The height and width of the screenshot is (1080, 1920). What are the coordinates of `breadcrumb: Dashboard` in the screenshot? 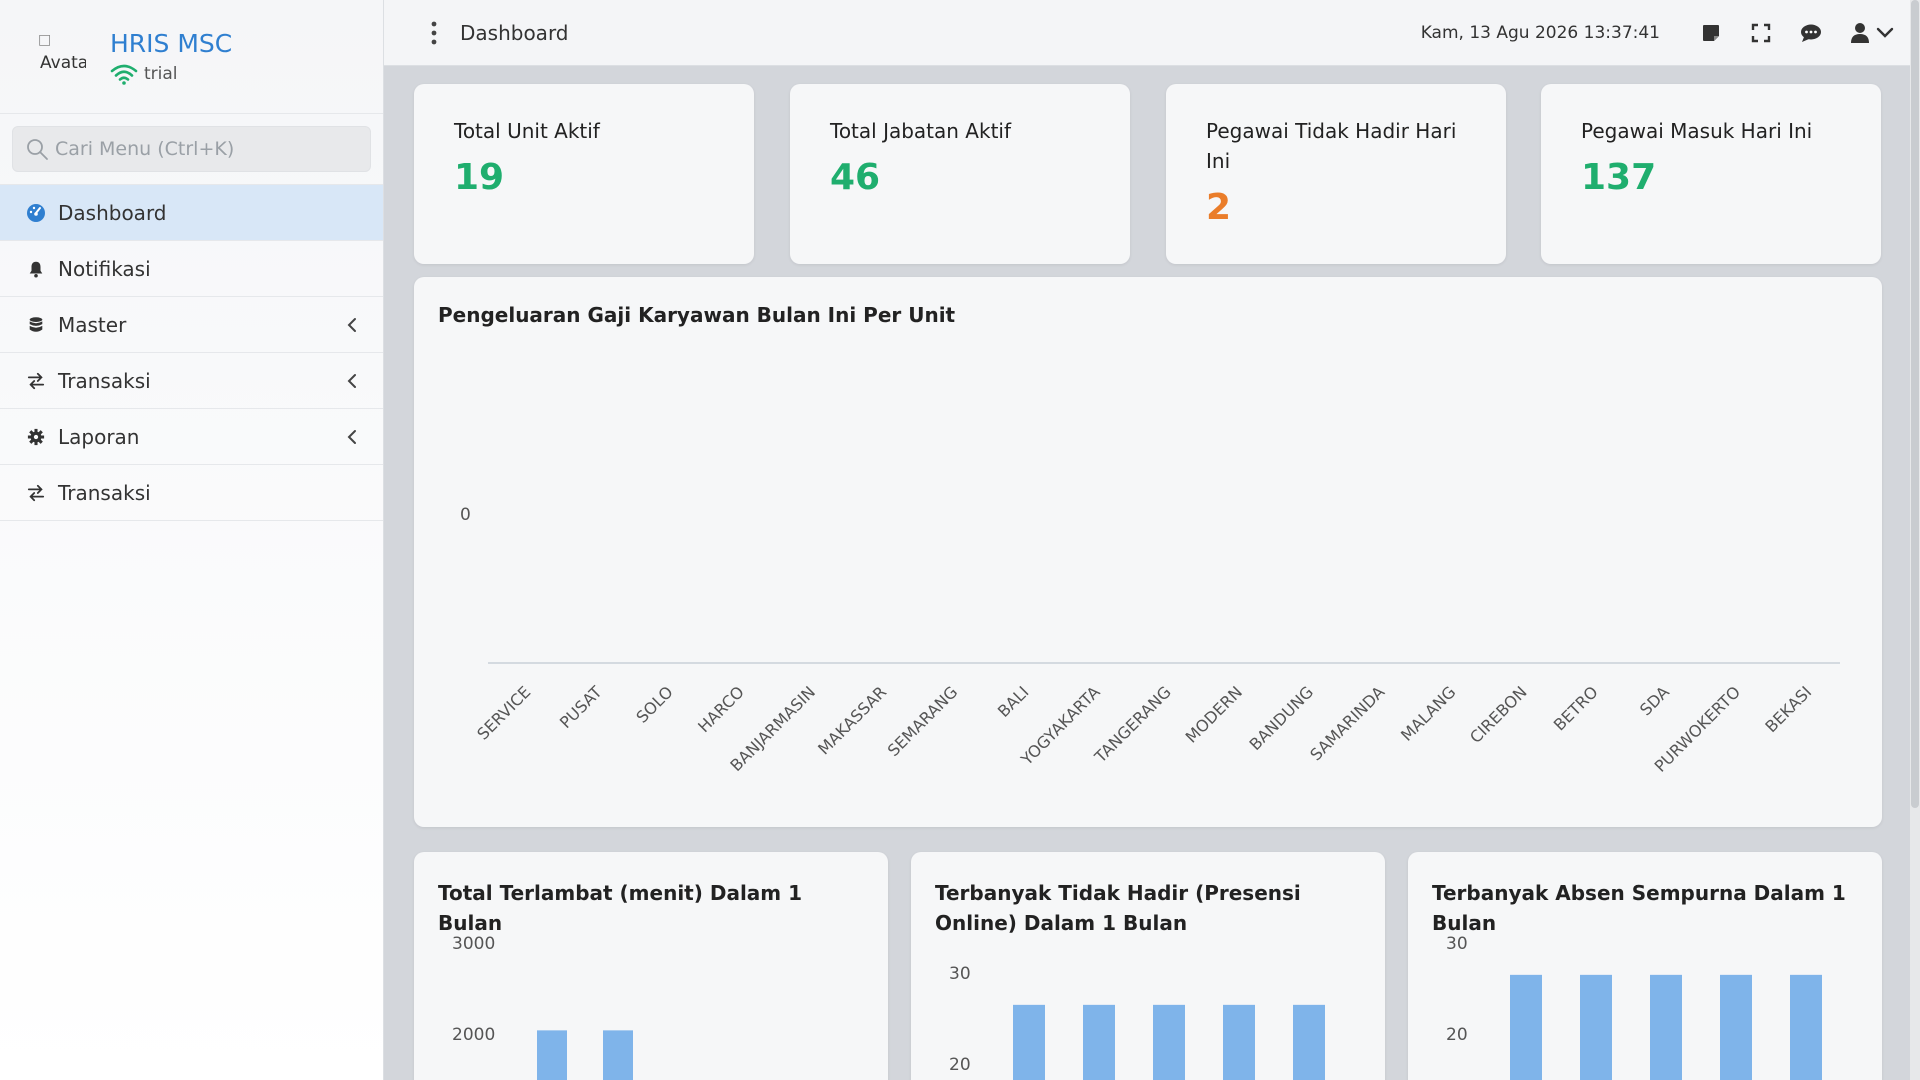 It's located at (514, 32).